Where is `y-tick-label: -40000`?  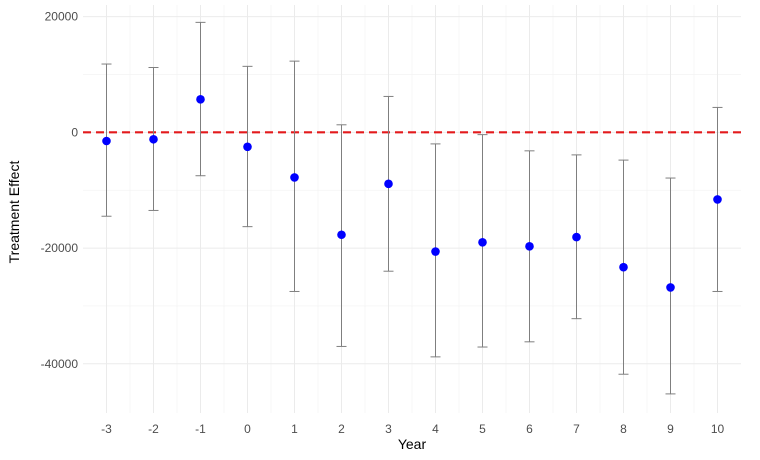
y-tick-label: -40000 is located at coordinates (60, 364).